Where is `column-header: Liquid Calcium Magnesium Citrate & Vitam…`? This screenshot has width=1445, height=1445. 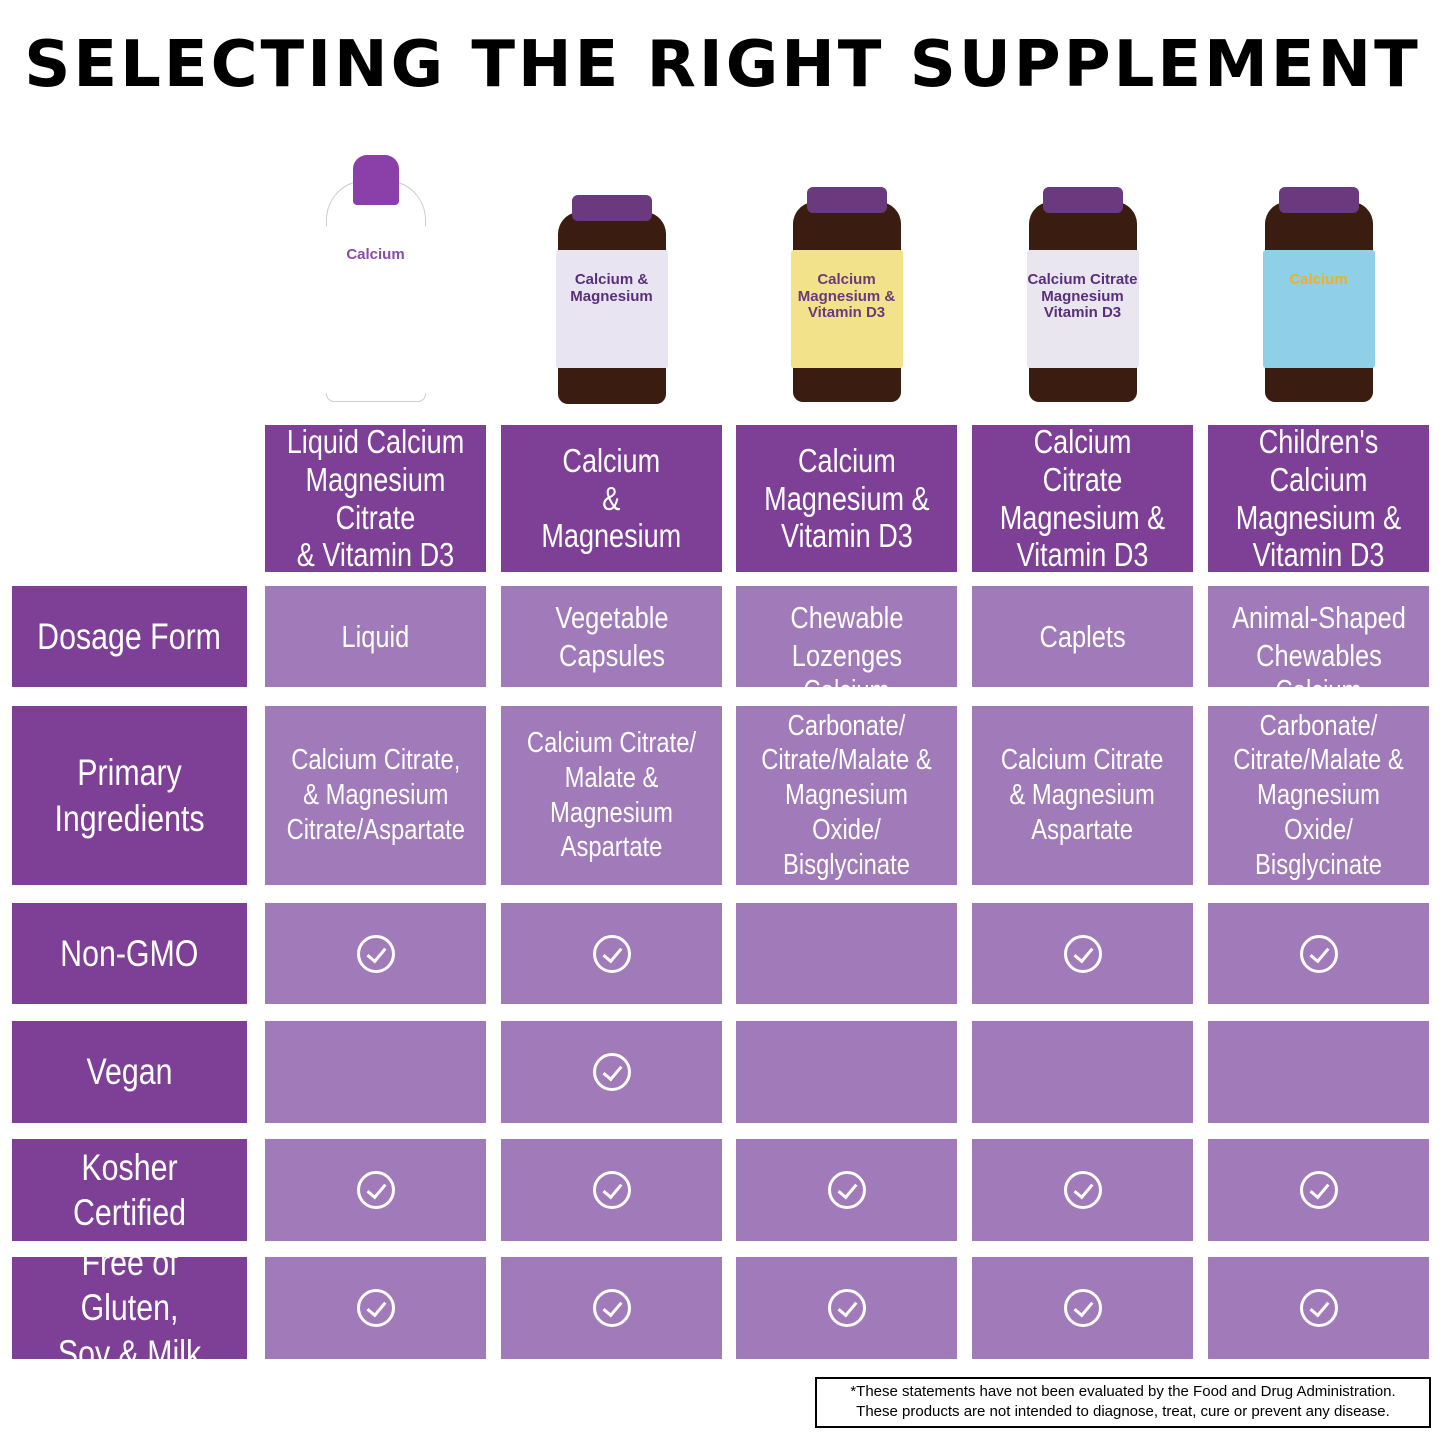
column-header: Liquid Calcium Magnesium Citrate & Vitam… is located at coordinates (375, 498).